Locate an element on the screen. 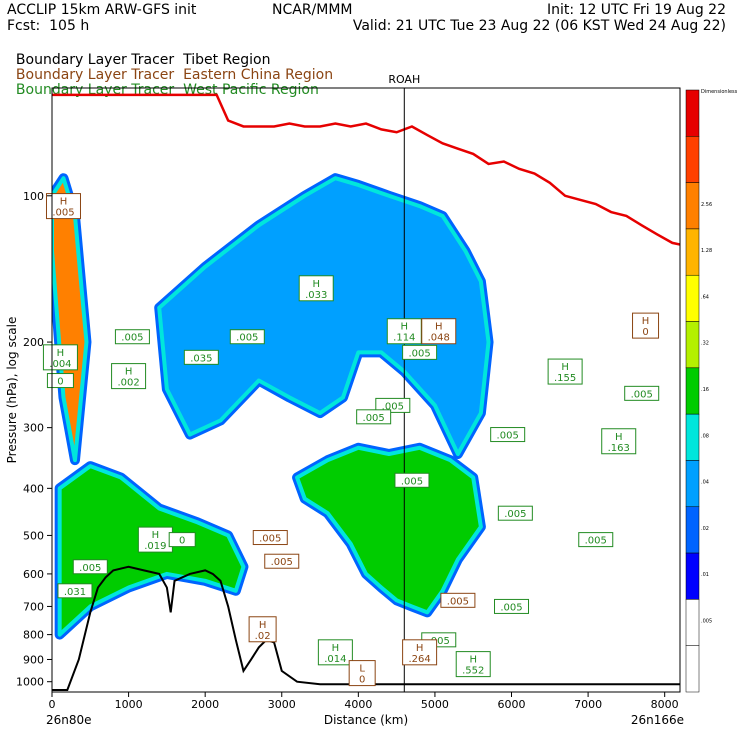  y-tick-label: 700 is located at coordinates (33, 606).